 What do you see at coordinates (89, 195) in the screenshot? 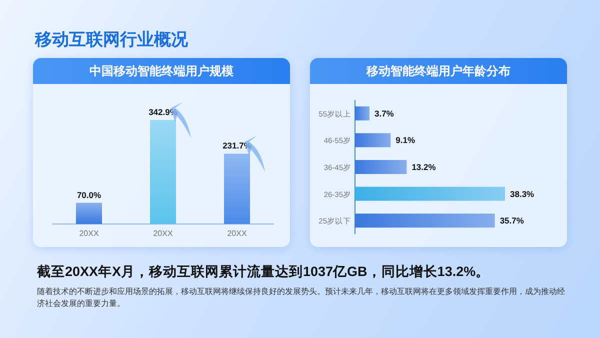
I see `data-label: 70.0%` at bounding box center [89, 195].